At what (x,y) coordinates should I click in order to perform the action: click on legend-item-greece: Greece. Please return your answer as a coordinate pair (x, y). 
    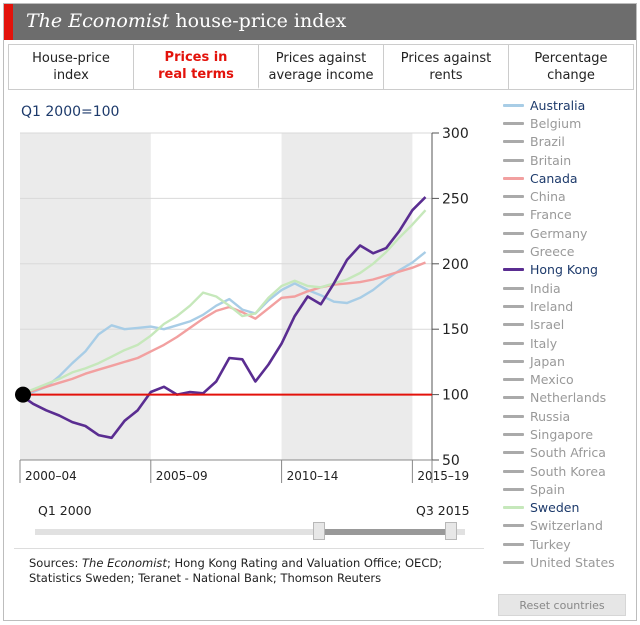
    Looking at the image, I should click on (568, 251).